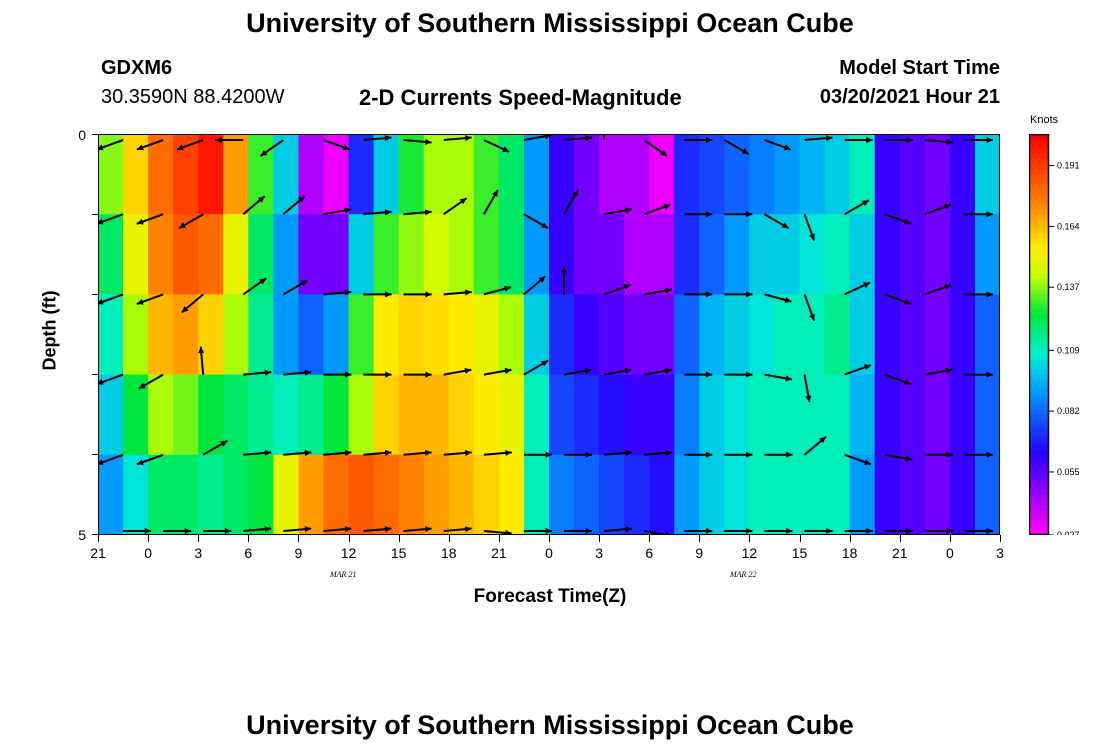  I want to click on colorbar-tick-label: 0.164, so click(1068, 226).